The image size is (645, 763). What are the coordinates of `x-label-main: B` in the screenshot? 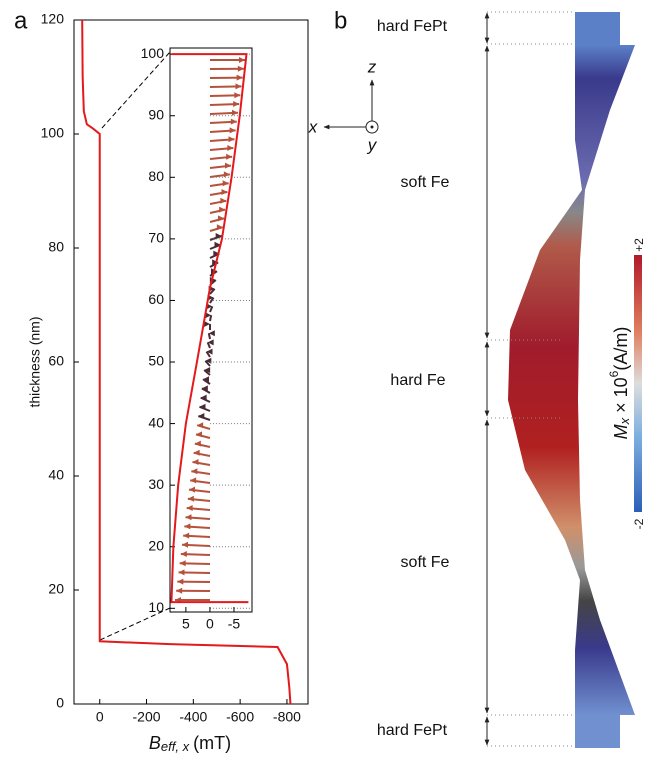 It's located at (155, 743).